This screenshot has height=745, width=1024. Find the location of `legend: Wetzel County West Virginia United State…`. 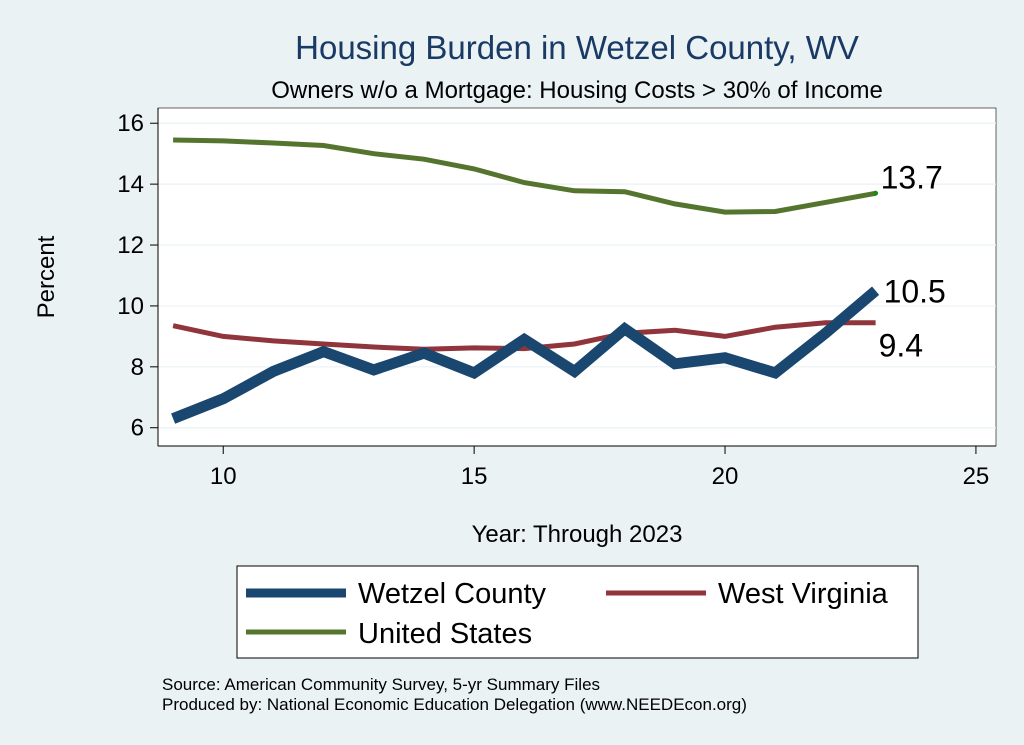

legend: Wetzel County West Virginia United State… is located at coordinates (577, 612).